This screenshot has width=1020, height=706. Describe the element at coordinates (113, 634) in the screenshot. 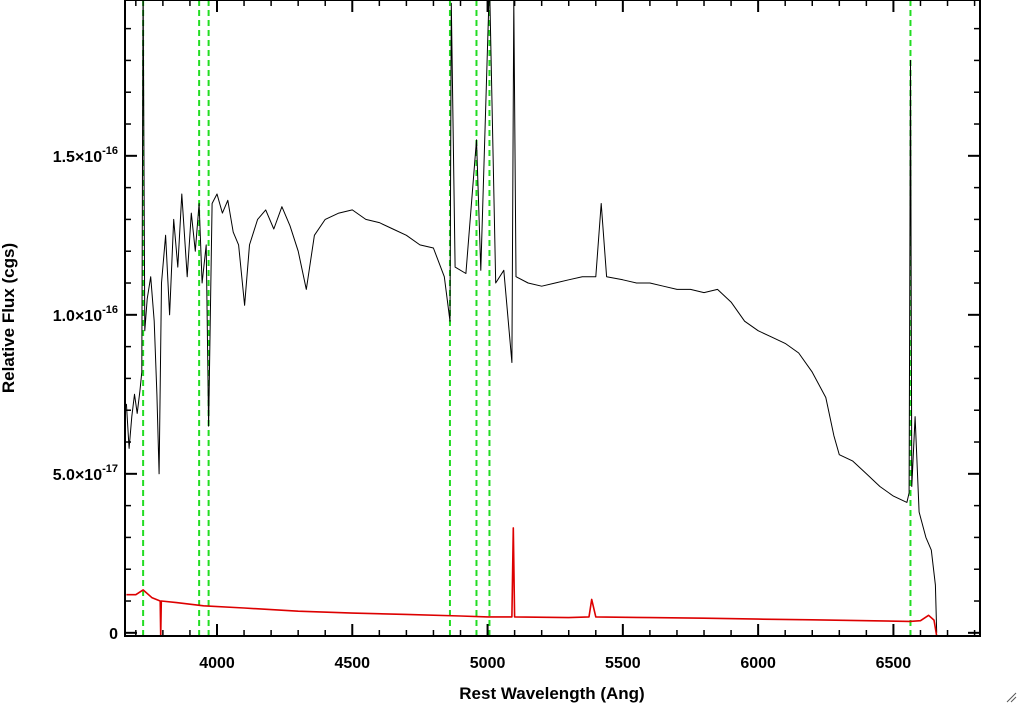

I see `y-tick-label: 0` at that location.